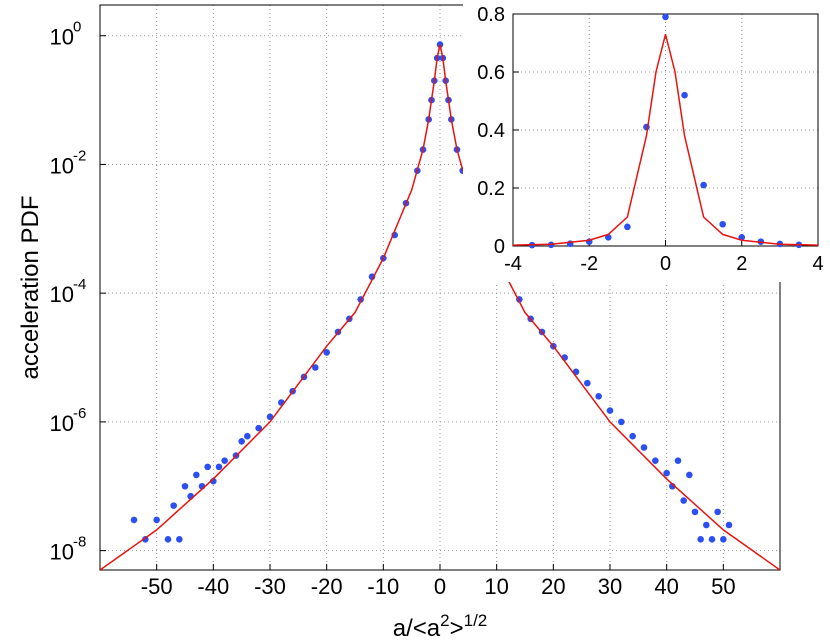 The image size is (830, 644). Describe the element at coordinates (30, 287) in the screenshot. I see `y-axis-label: acceleration PDF` at that location.